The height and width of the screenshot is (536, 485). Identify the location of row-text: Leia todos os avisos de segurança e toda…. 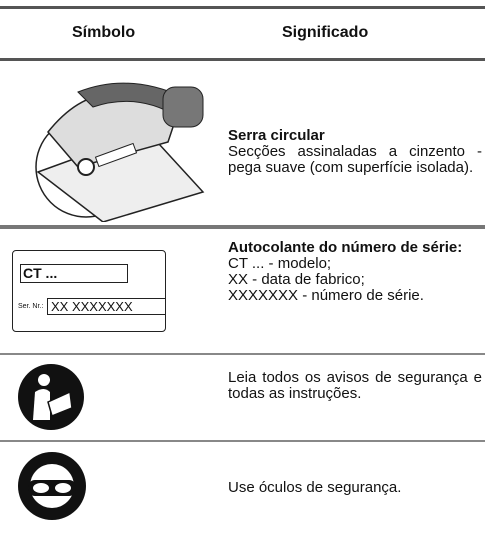
(355, 386).